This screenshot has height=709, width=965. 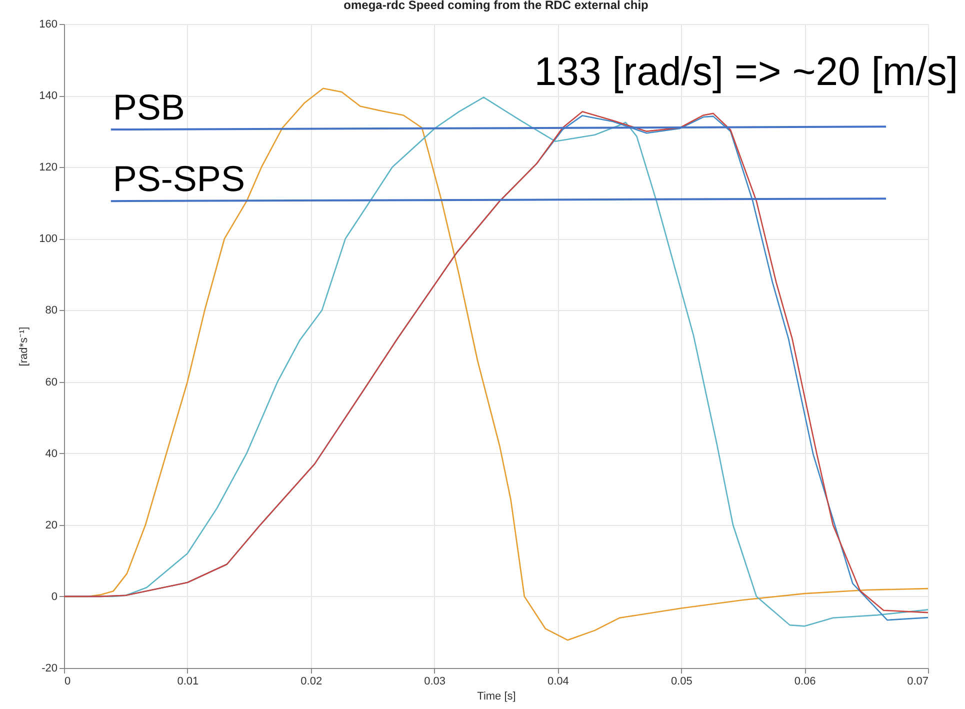 I want to click on y-tick-label: 20, so click(x=51, y=525).